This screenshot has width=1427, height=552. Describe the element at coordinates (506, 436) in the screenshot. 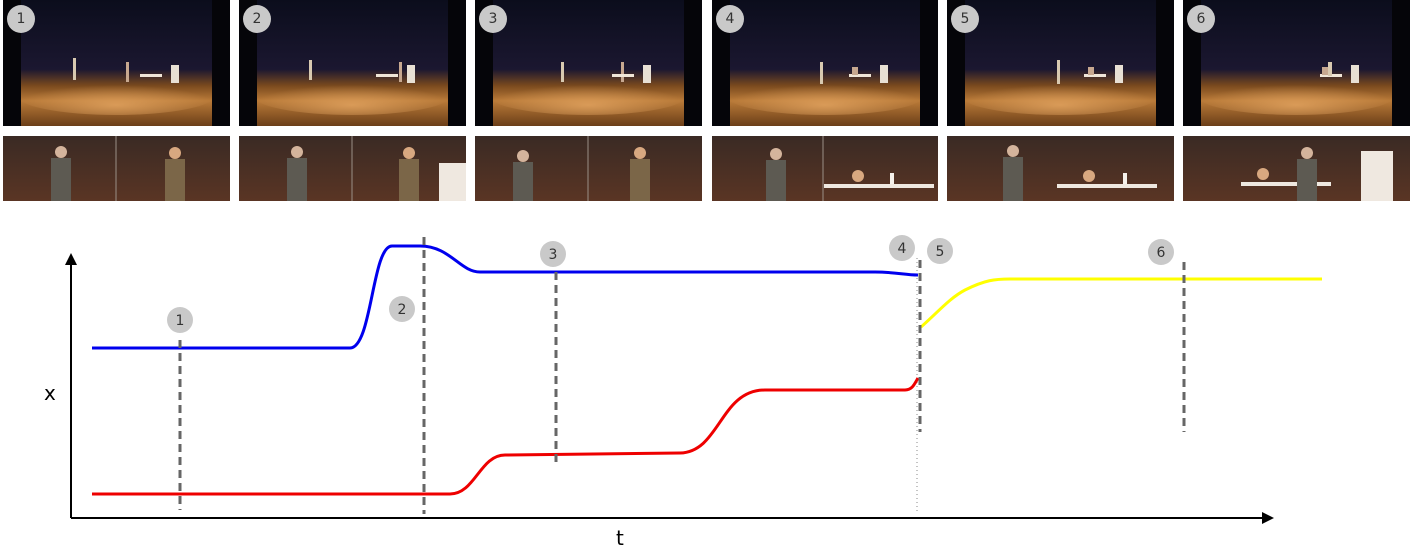

I see `lower-track` at that location.